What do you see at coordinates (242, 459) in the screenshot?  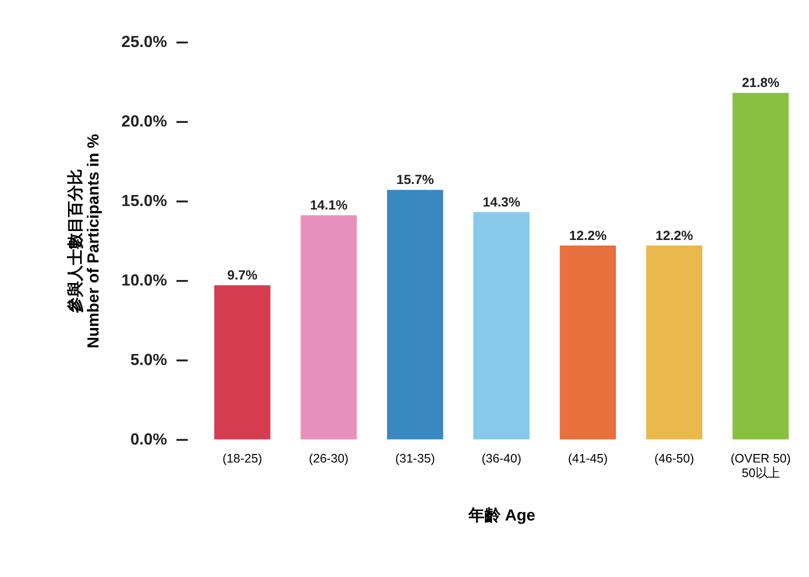 I see `x-tick-label: (18-25)` at bounding box center [242, 459].